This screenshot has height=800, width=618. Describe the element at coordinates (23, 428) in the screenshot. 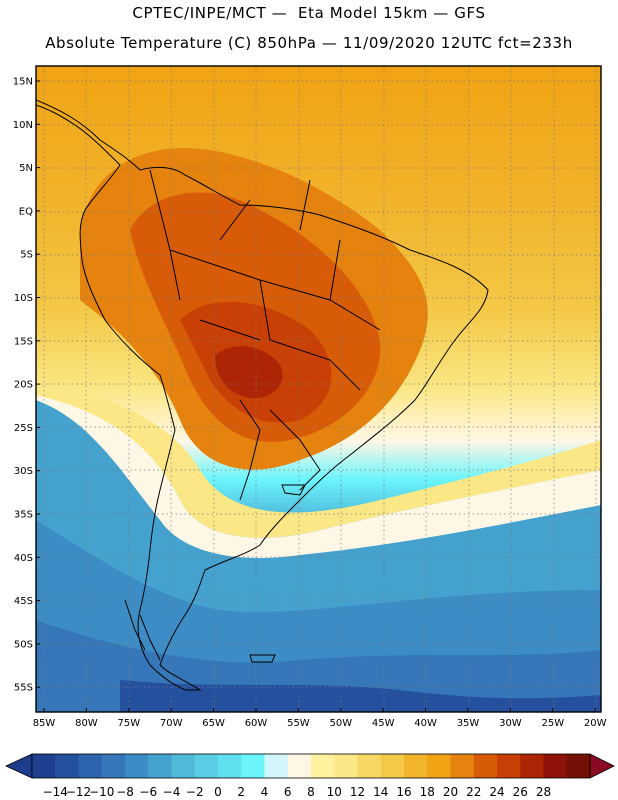

I see `latitude-label: 25S` at that location.